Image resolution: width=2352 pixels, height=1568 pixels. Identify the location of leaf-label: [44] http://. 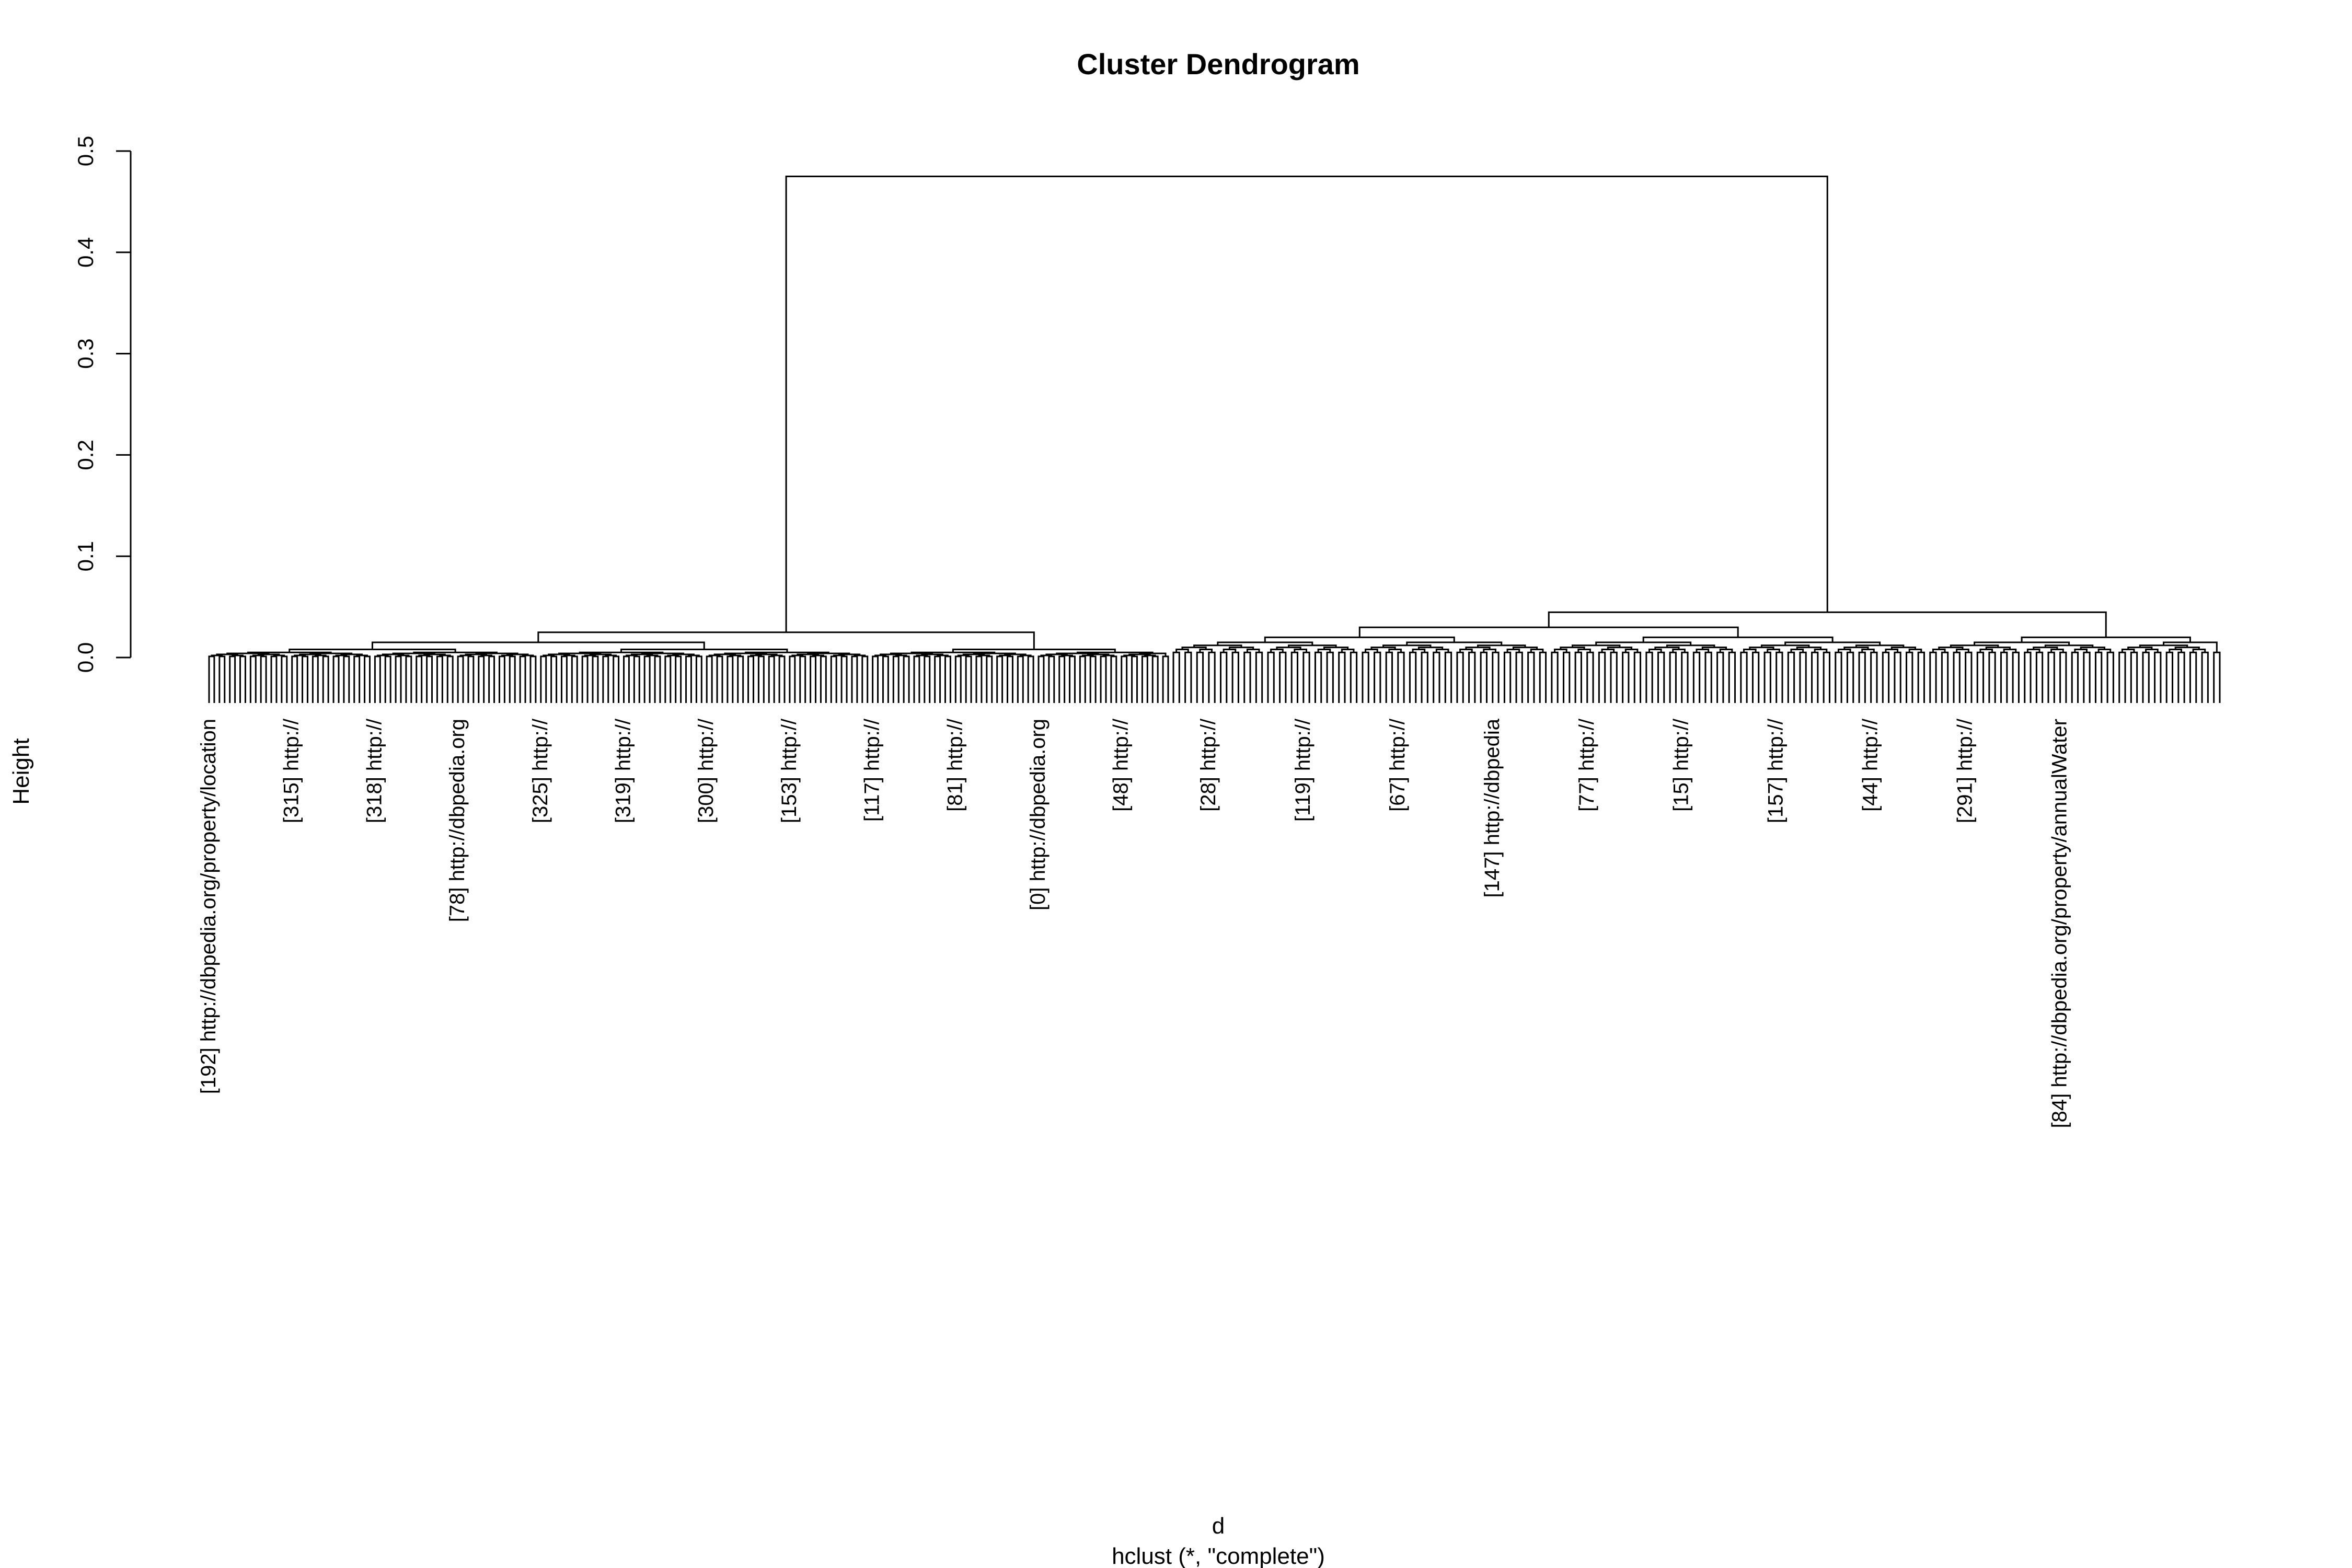
(1870, 765).